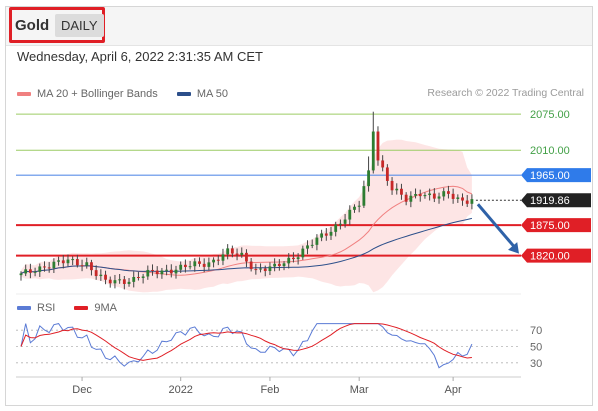 The image size is (598, 411). I want to click on last-price-tag-shape, so click(556, 200).